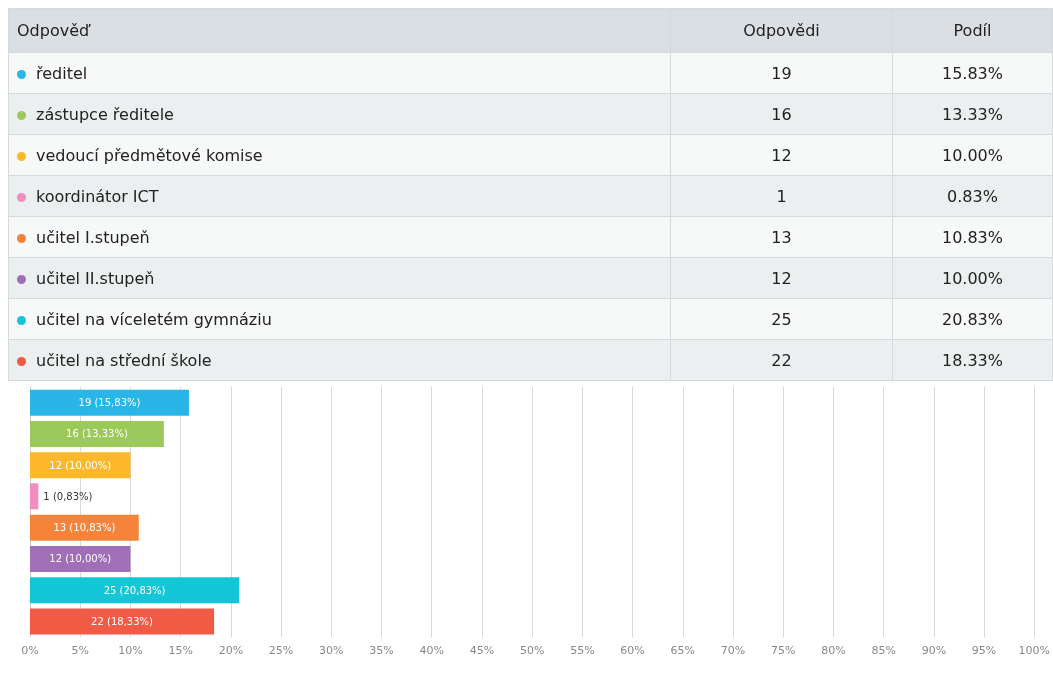 This screenshot has height=684, width=1053. Describe the element at coordinates (972, 73) in the screenshot. I see `data-label: 15.83%` at that location.